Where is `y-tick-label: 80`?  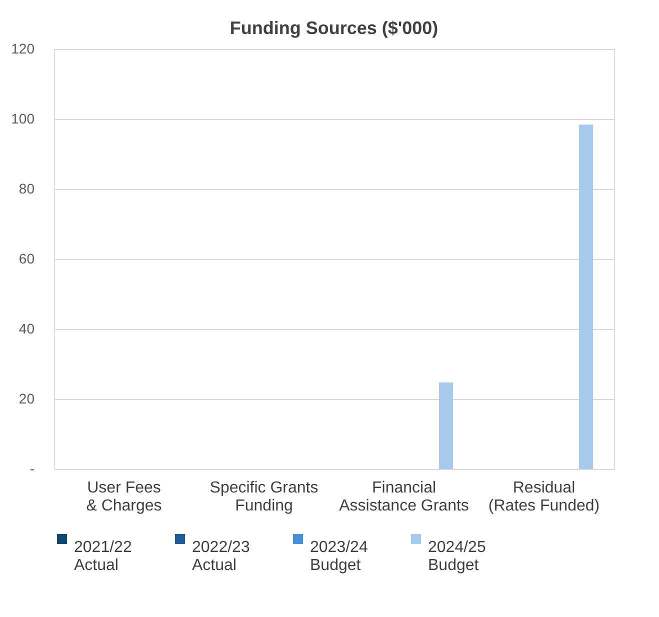
y-tick-label: 80 is located at coordinates (26, 188).